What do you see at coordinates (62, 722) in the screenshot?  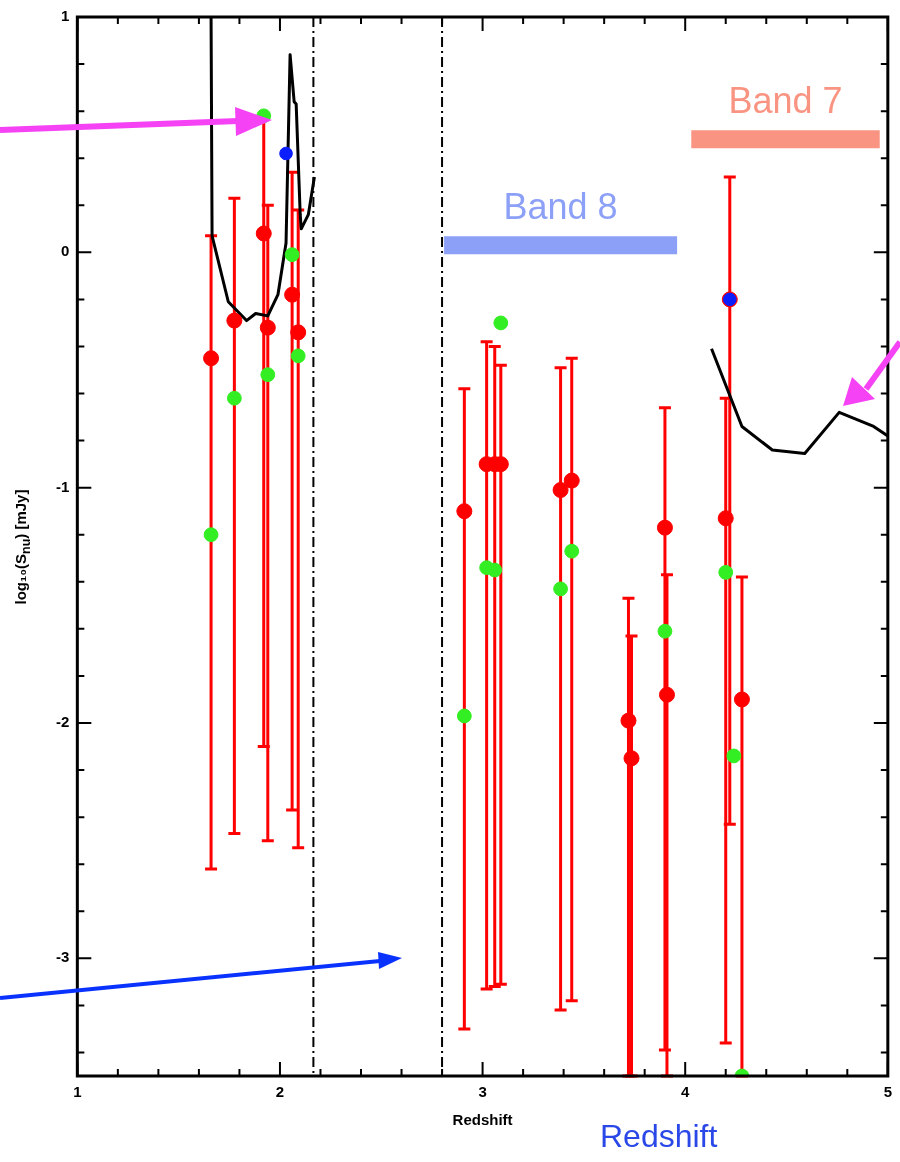 I see `y-tick-label: -2` at bounding box center [62, 722].